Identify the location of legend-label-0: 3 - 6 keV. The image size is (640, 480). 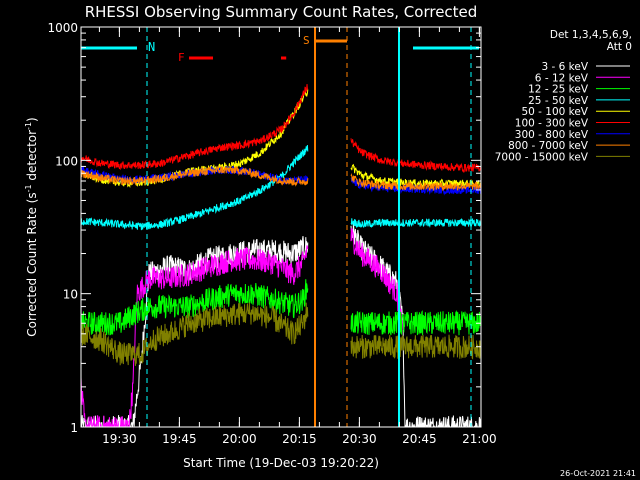
(564, 67).